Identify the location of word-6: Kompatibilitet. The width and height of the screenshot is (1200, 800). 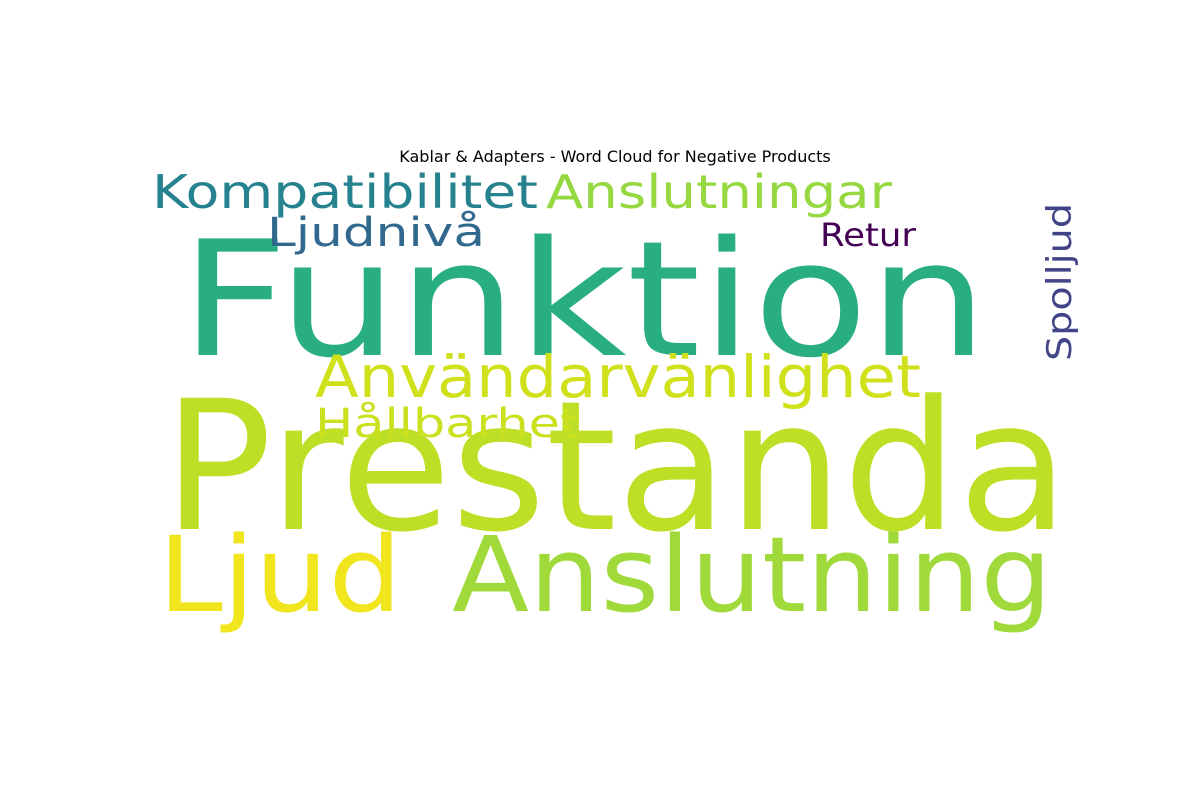
(345, 192).